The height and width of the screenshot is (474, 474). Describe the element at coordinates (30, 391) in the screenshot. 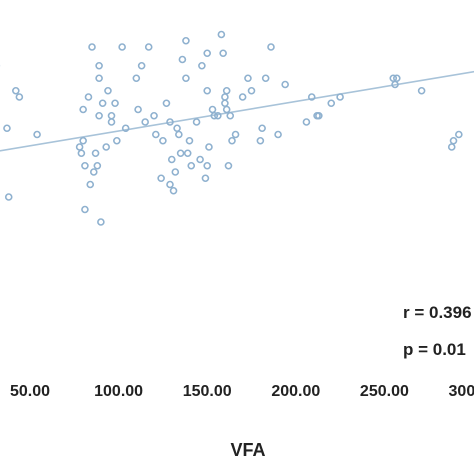

I see `x-tick-label: 50.00` at that location.